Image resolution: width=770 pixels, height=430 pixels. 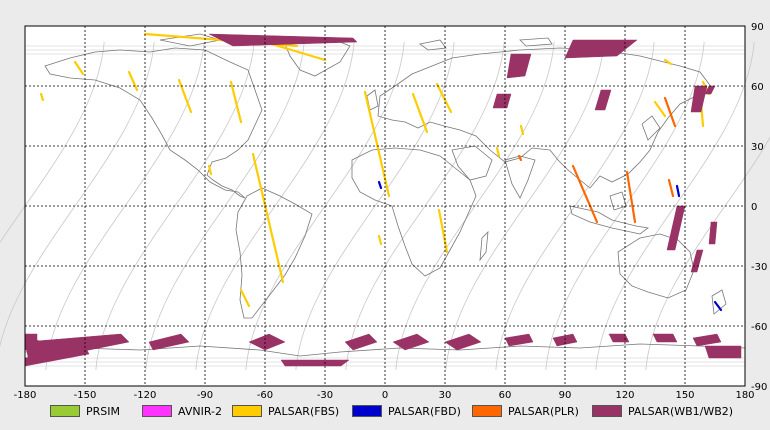 What do you see at coordinates (265, 395) in the screenshot?
I see `x-tick-label: -60` at bounding box center [265, 395].